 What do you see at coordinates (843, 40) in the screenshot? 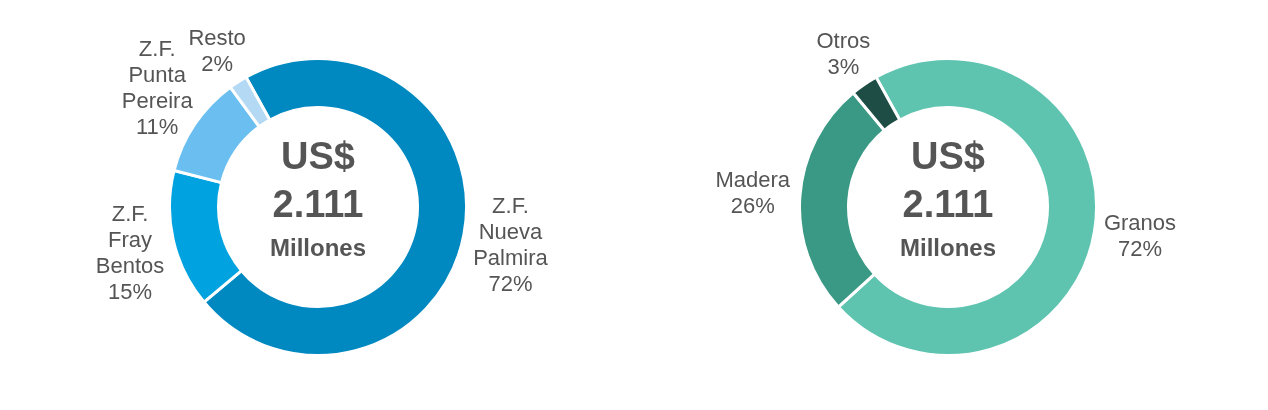
I see `slice-label: Otros` at bounding box center [843, 40].